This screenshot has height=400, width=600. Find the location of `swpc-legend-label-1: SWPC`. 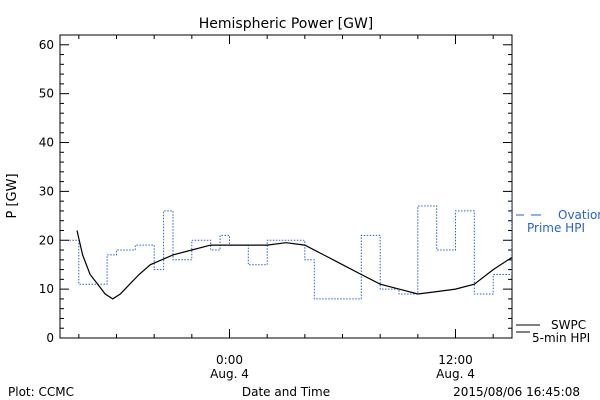

swpc-legend-label-1: SWPC is located at coordinates (568, 325).